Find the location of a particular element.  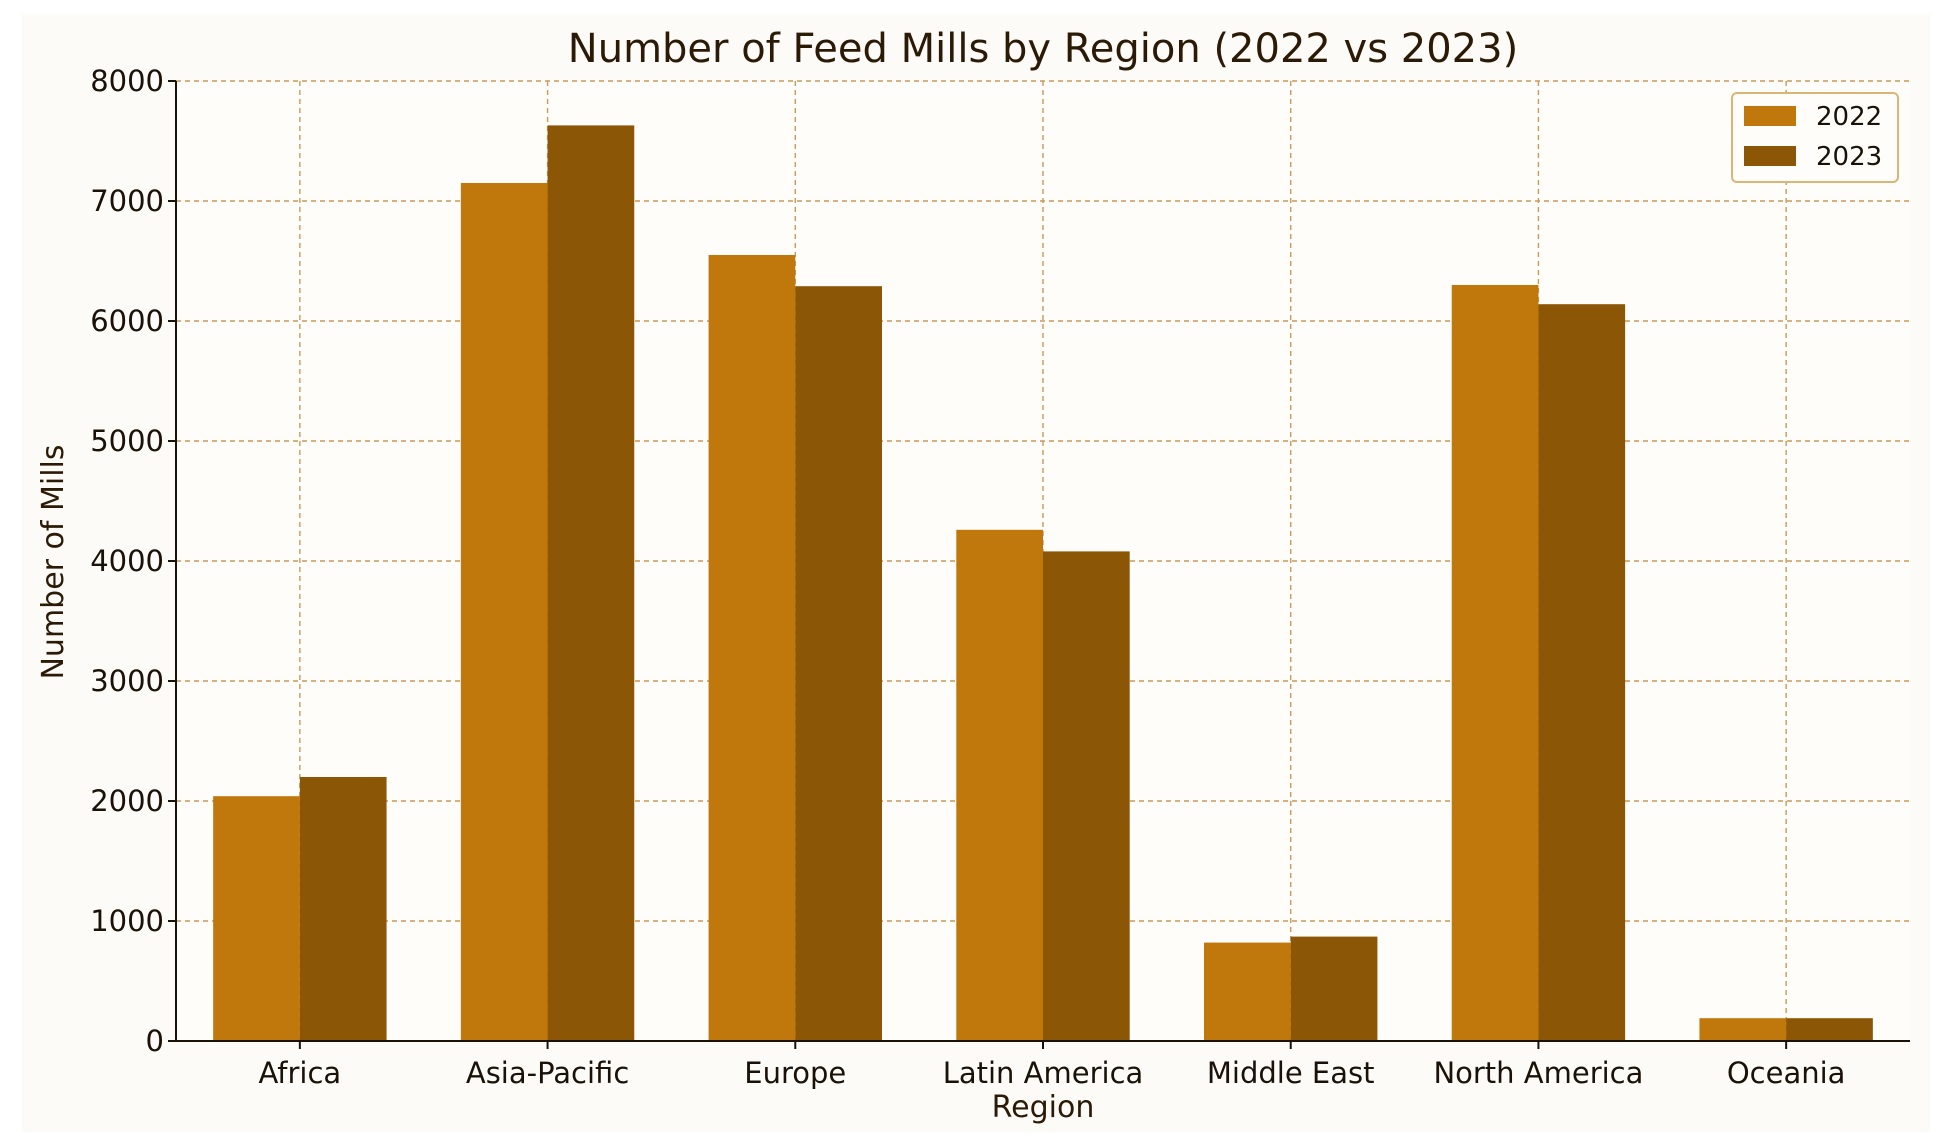

x-tick-label: Europe is located at coordinates (795, 1073).